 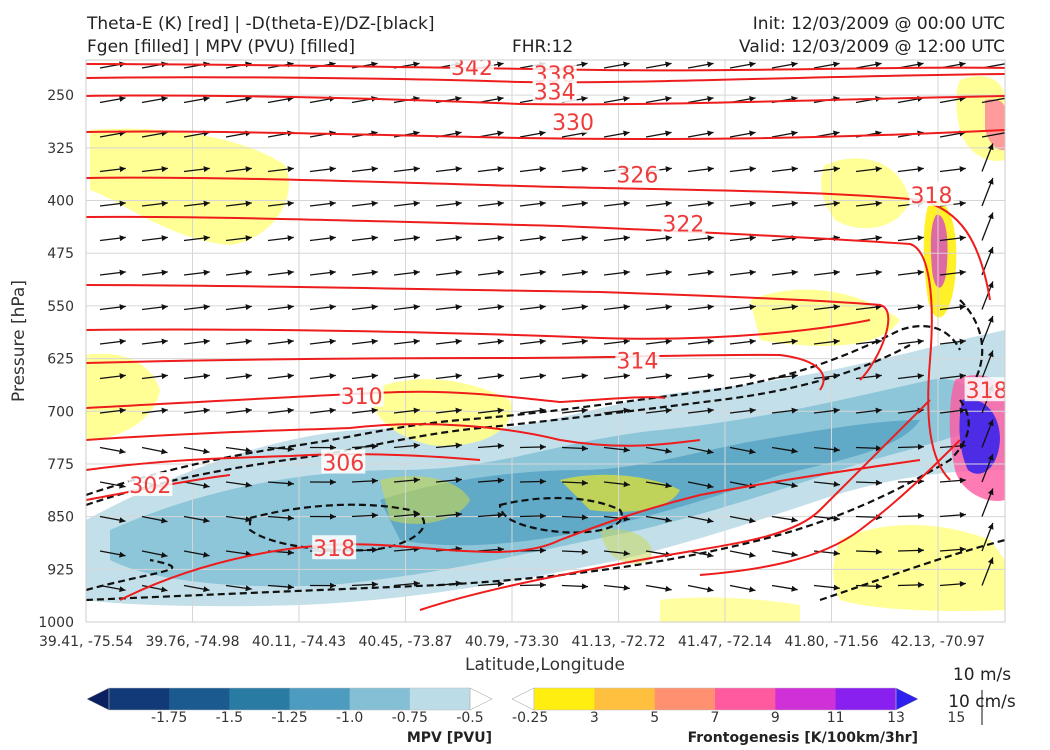 I want to click on mpv-colorbar: -1.75 -1.5 -1.25 -1.0 -0.75 -0.5 -0.25, so click(x=317, y=706).